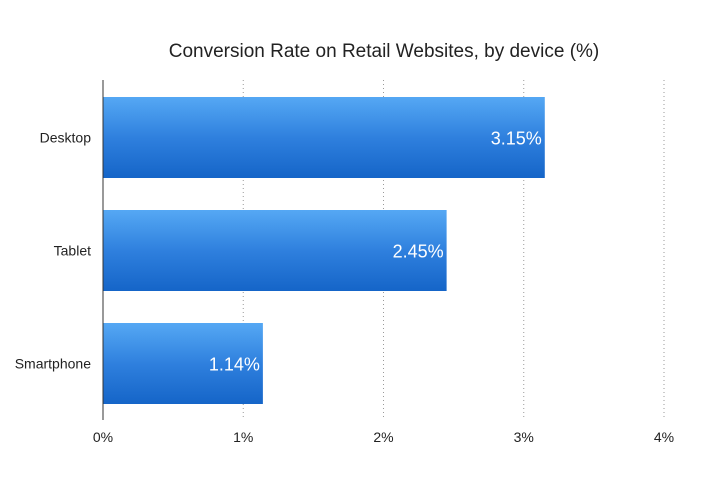 Image resolution: width=717 pixels, height=477 pixels. Describe the element at coordinates (664, 437) in the screenshot. I see `x-tick-label: 4%` at that location.